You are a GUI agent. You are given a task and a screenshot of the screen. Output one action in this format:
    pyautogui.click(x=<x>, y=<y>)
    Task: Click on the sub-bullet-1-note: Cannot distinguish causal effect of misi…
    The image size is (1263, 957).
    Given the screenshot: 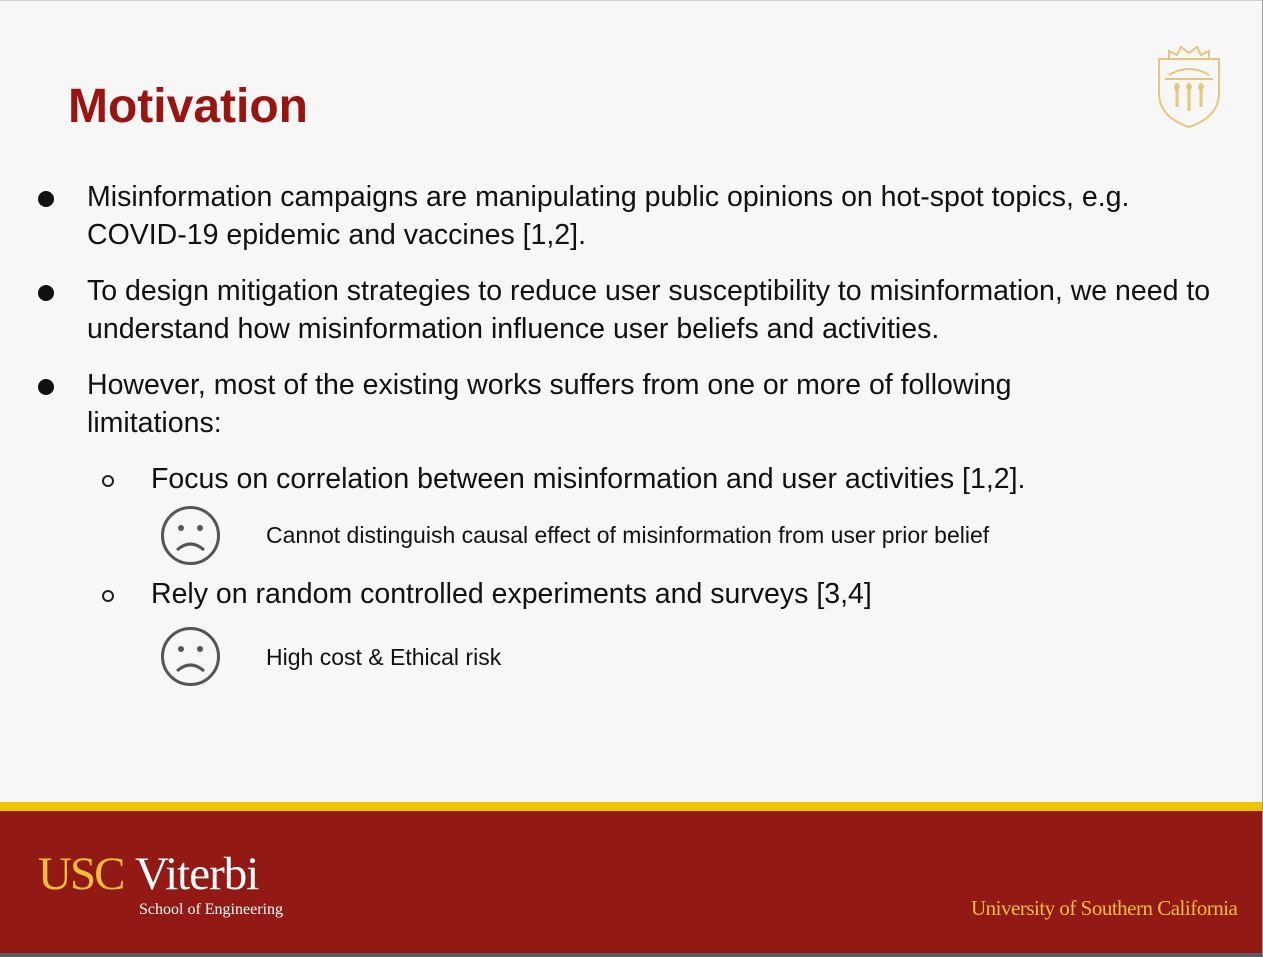 What is the action you would take?
    pyautogui.click(x=628, y=535)
    